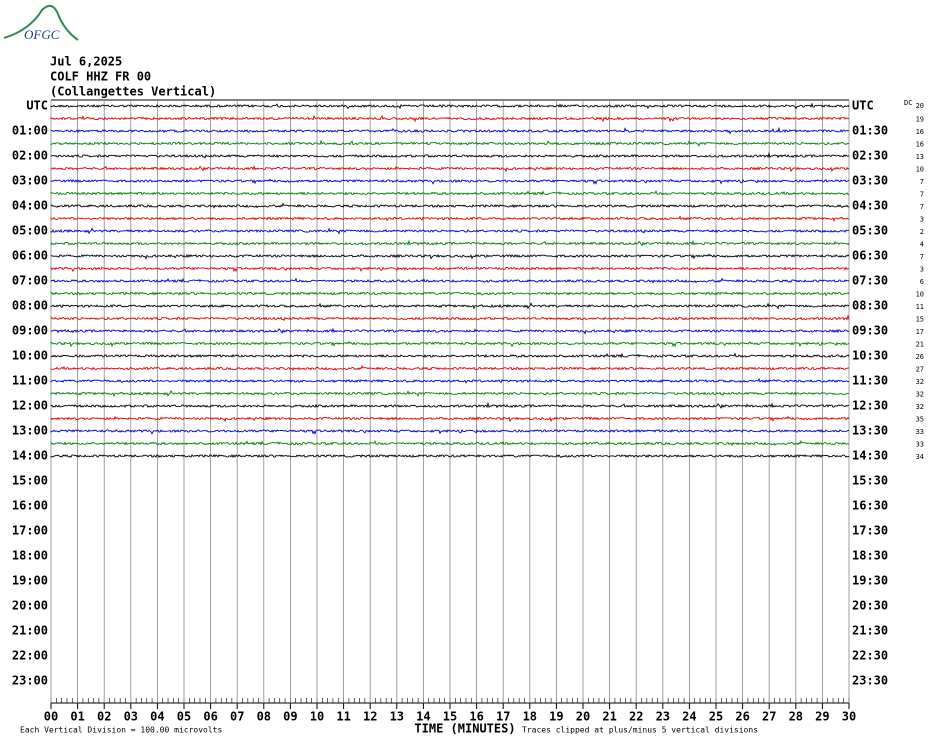 The height and width of the screenshot is (744, 930). I want to click on right-time-label: UTC, so click(863, 106).